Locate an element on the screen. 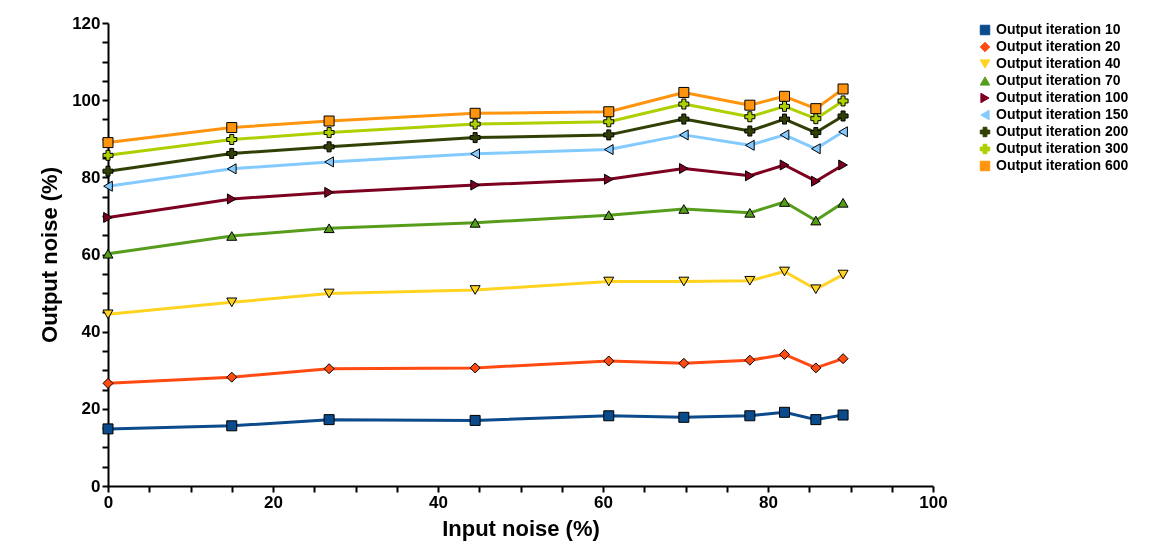  x-tick-label: 60 is located at coordinates (603, 502).